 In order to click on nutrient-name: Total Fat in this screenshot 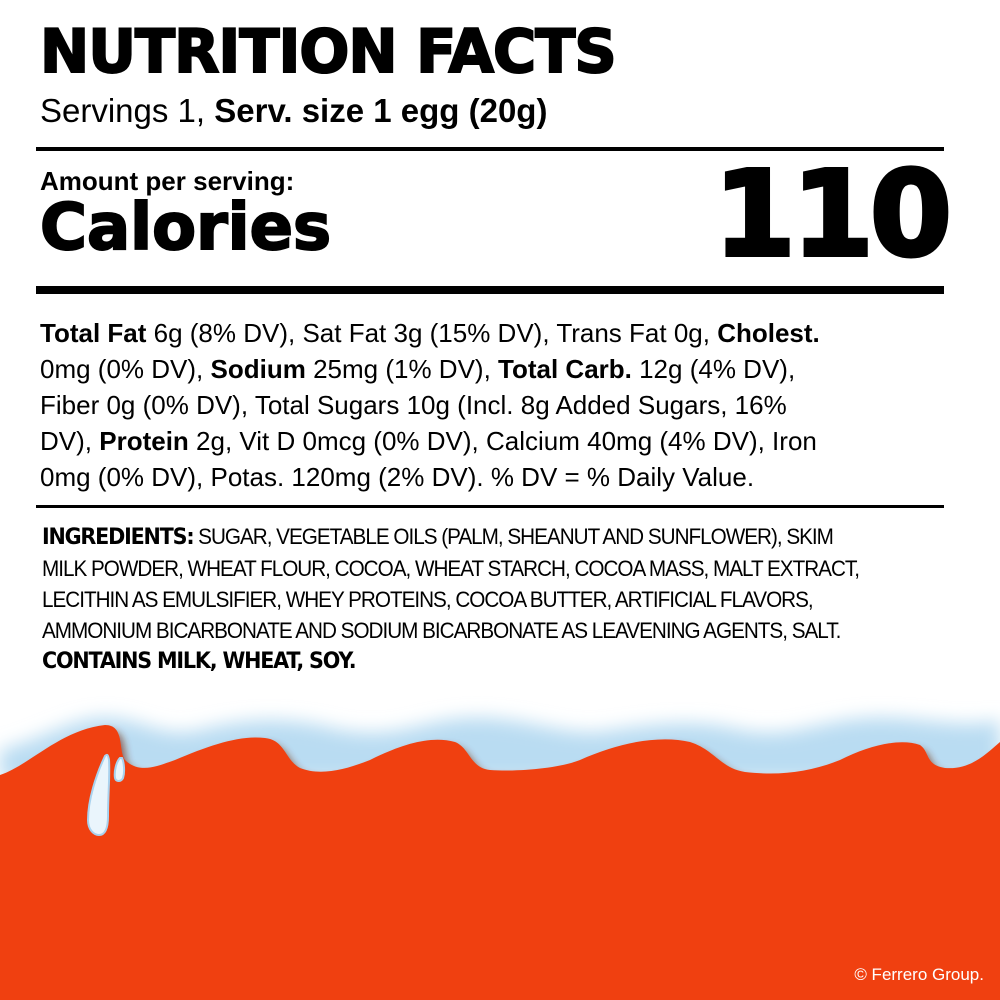, I will do `click(93, 333)`.